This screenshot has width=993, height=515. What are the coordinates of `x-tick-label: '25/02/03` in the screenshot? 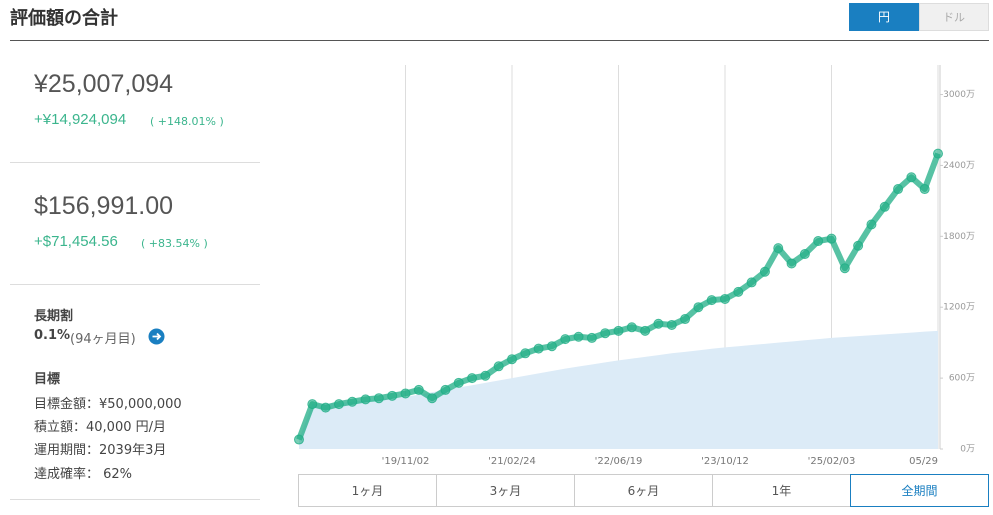 It's located at (832, 461).